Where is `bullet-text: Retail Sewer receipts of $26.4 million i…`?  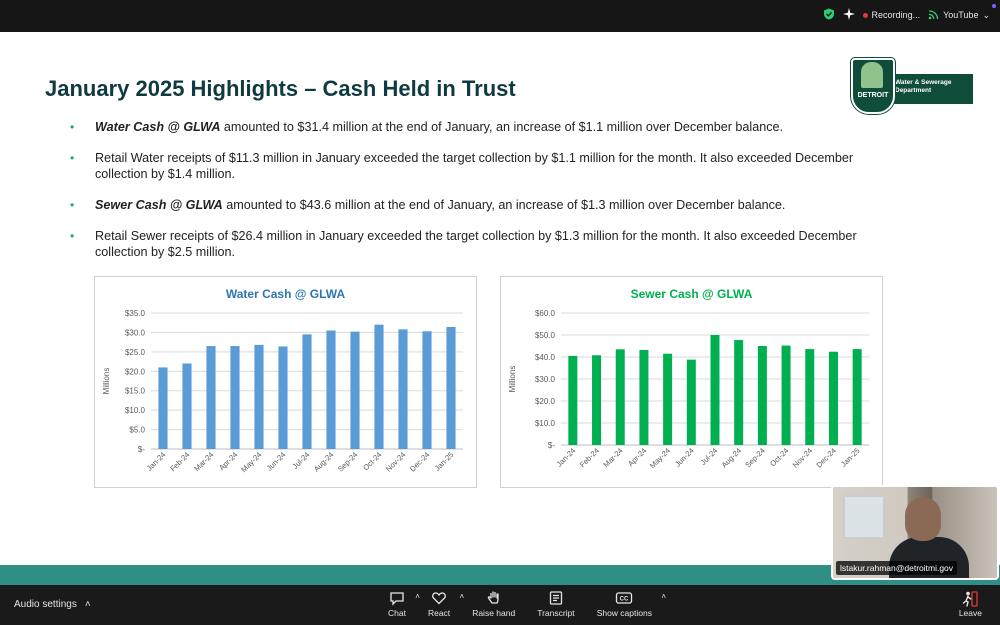
bullet-text: Retail Sewer receipts of $26.4 million i… is located at coordinates (476, 244).